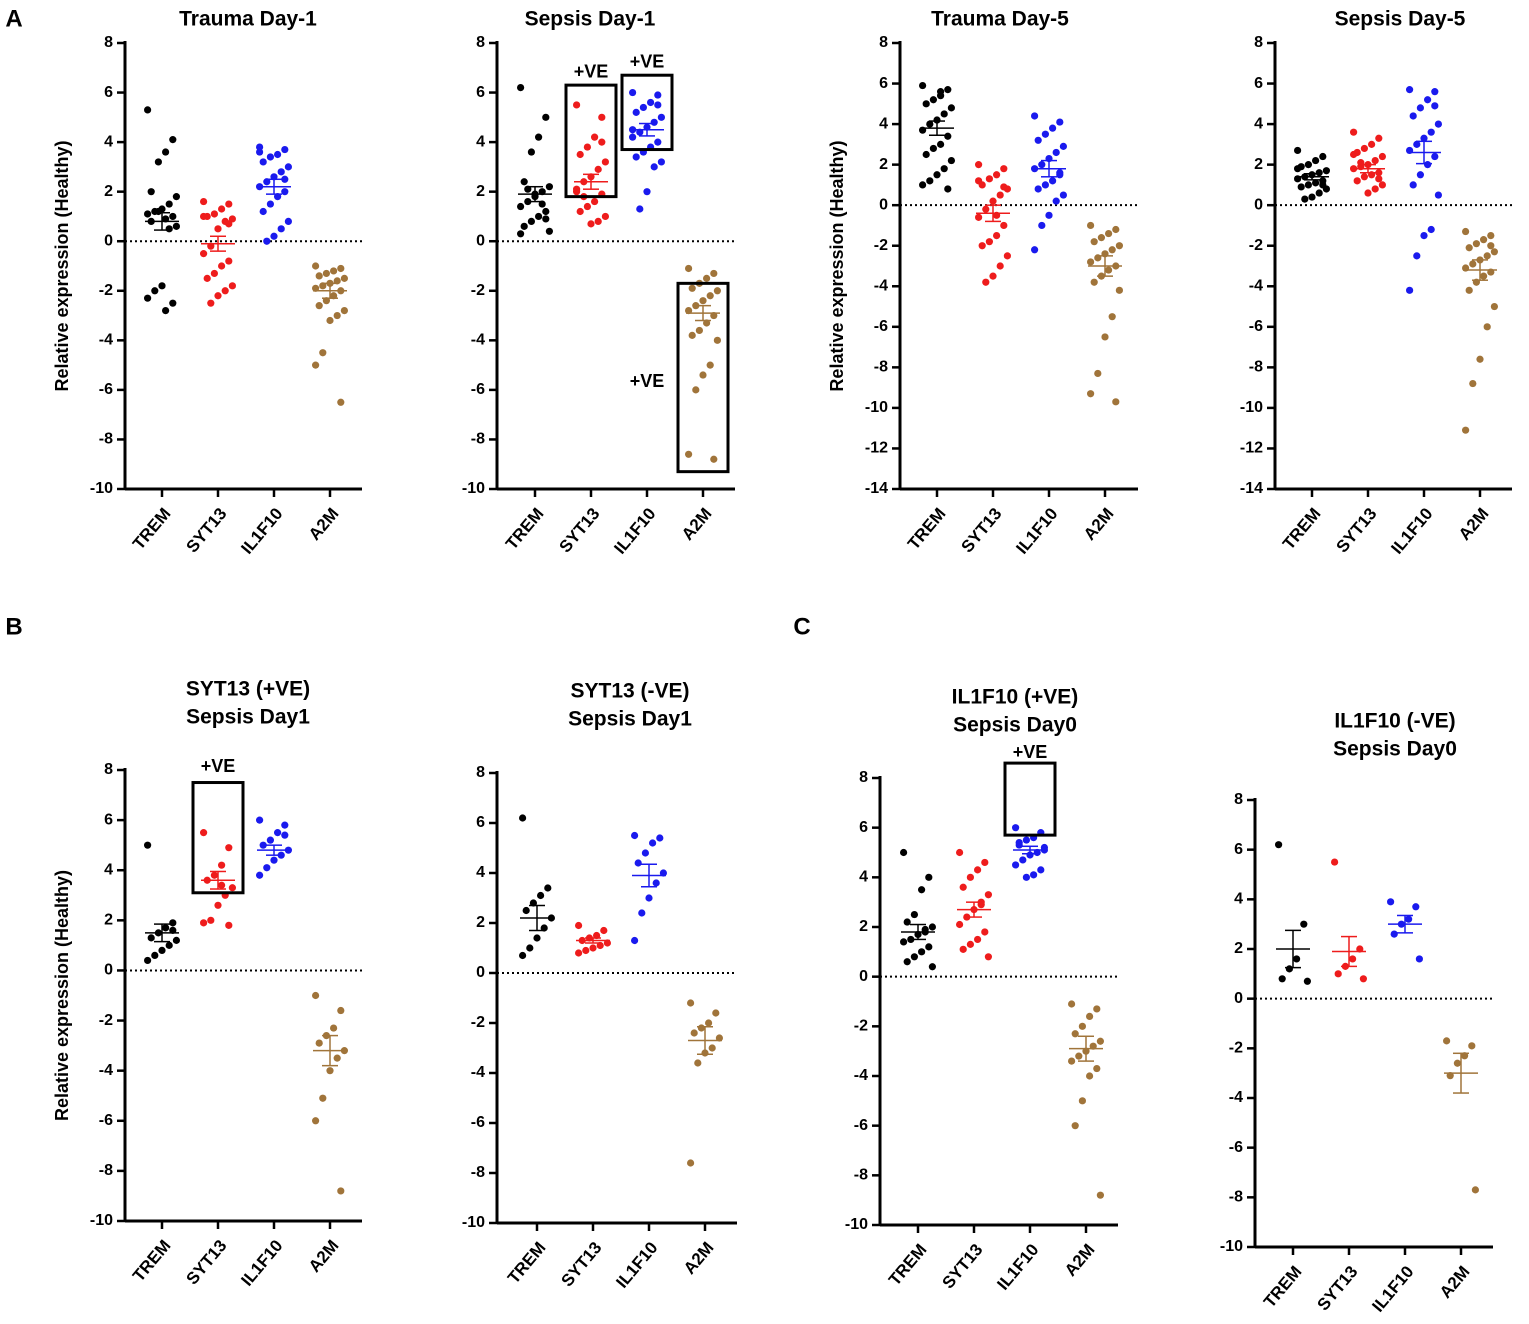 The image size is (1529, 1324). What do you see at coordinates (856, 1224) in the screenshot?
I see `y-tick-label: -10` at bounding box center [856, 1224].